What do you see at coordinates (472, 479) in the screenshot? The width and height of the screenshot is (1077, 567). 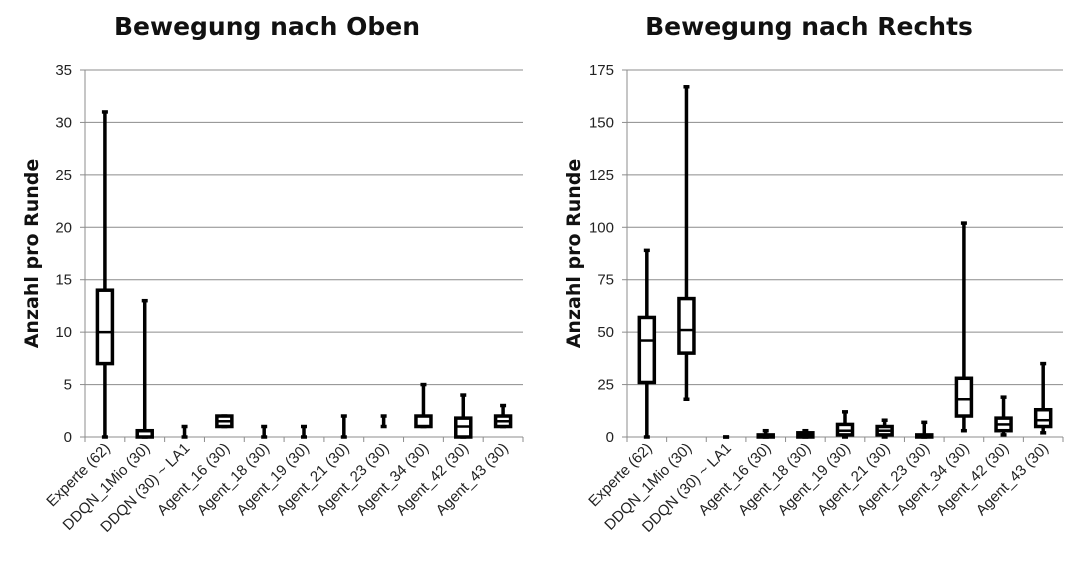 I see `x-category-label: Agent_43 (30)` at bounding box center [472, 479].